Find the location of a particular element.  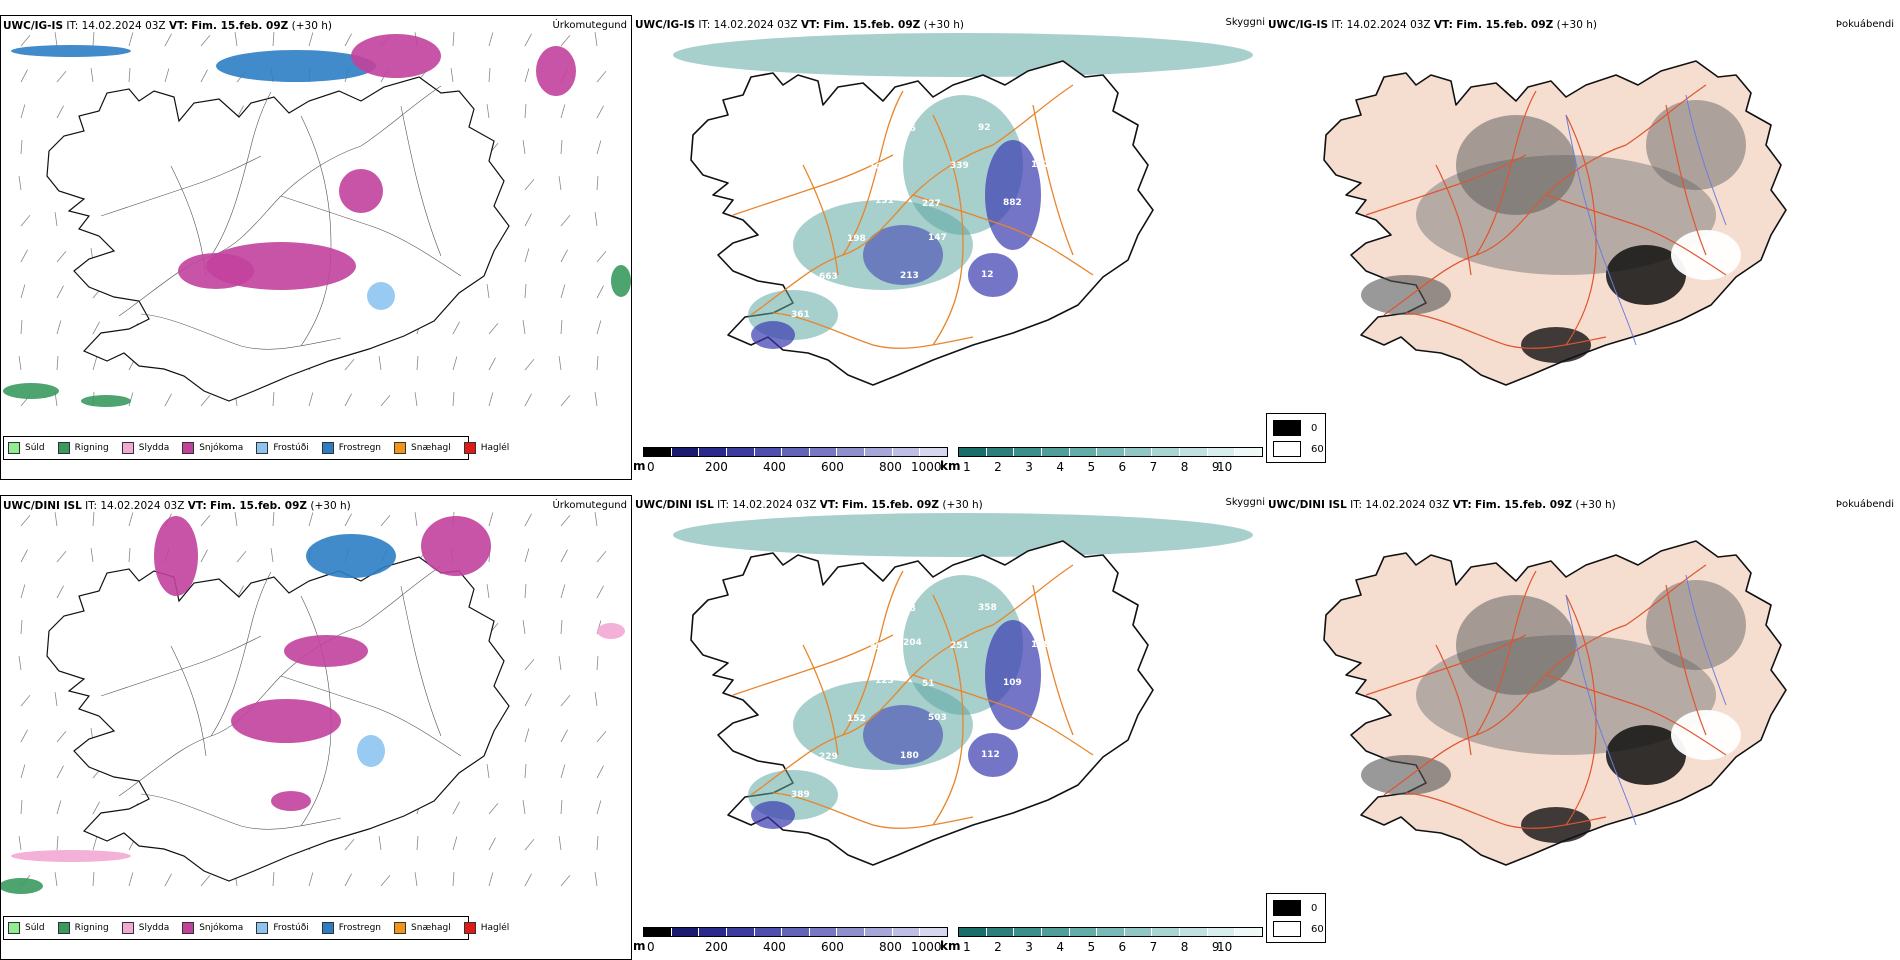

slydda-area is located at coordinates (611, 631).